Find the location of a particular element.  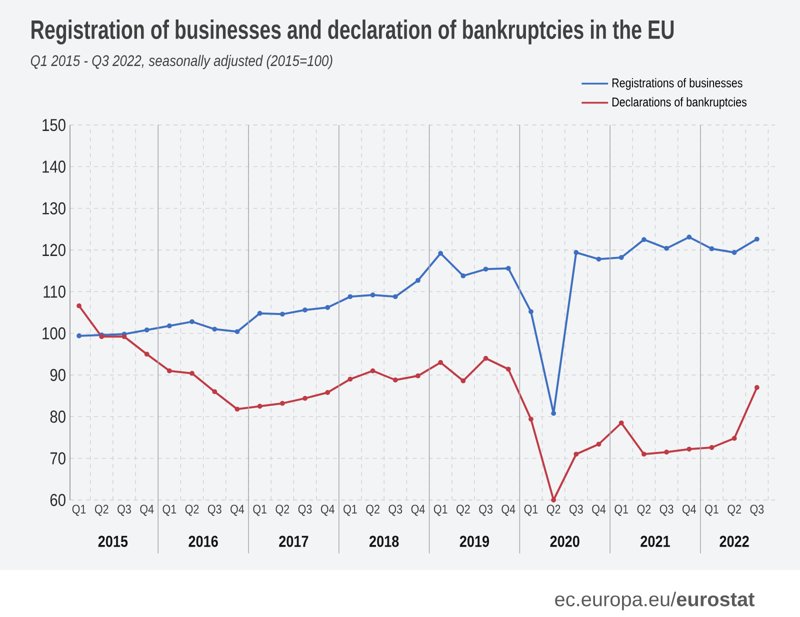

y-tick-label: 150 is located at coordinates (54, 125).